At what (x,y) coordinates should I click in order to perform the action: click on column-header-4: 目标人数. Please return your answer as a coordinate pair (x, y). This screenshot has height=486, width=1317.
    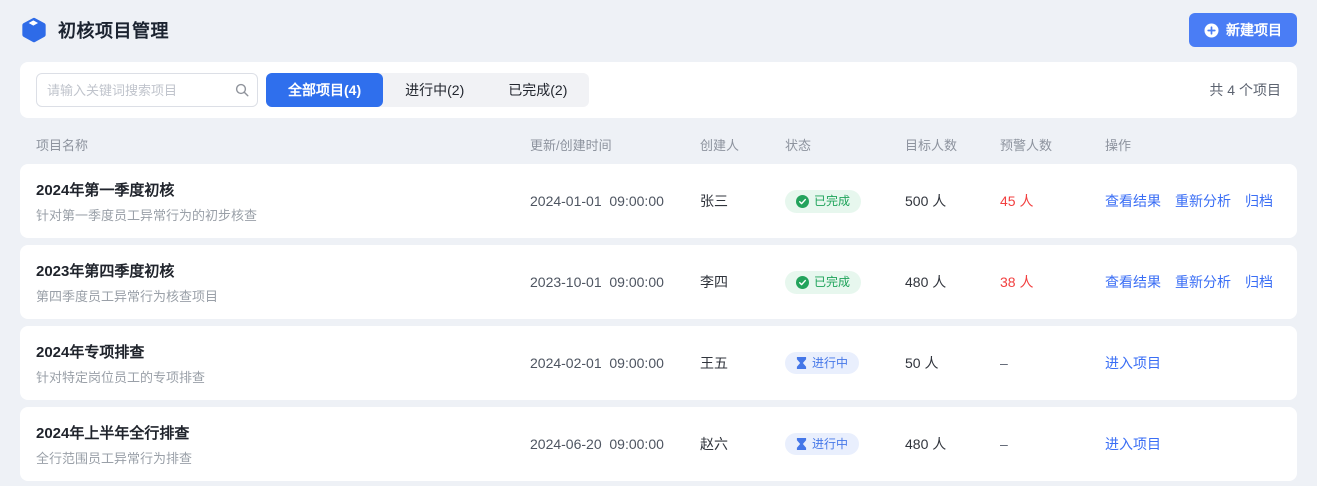
    Looking at the image, I should click on (931, 145).